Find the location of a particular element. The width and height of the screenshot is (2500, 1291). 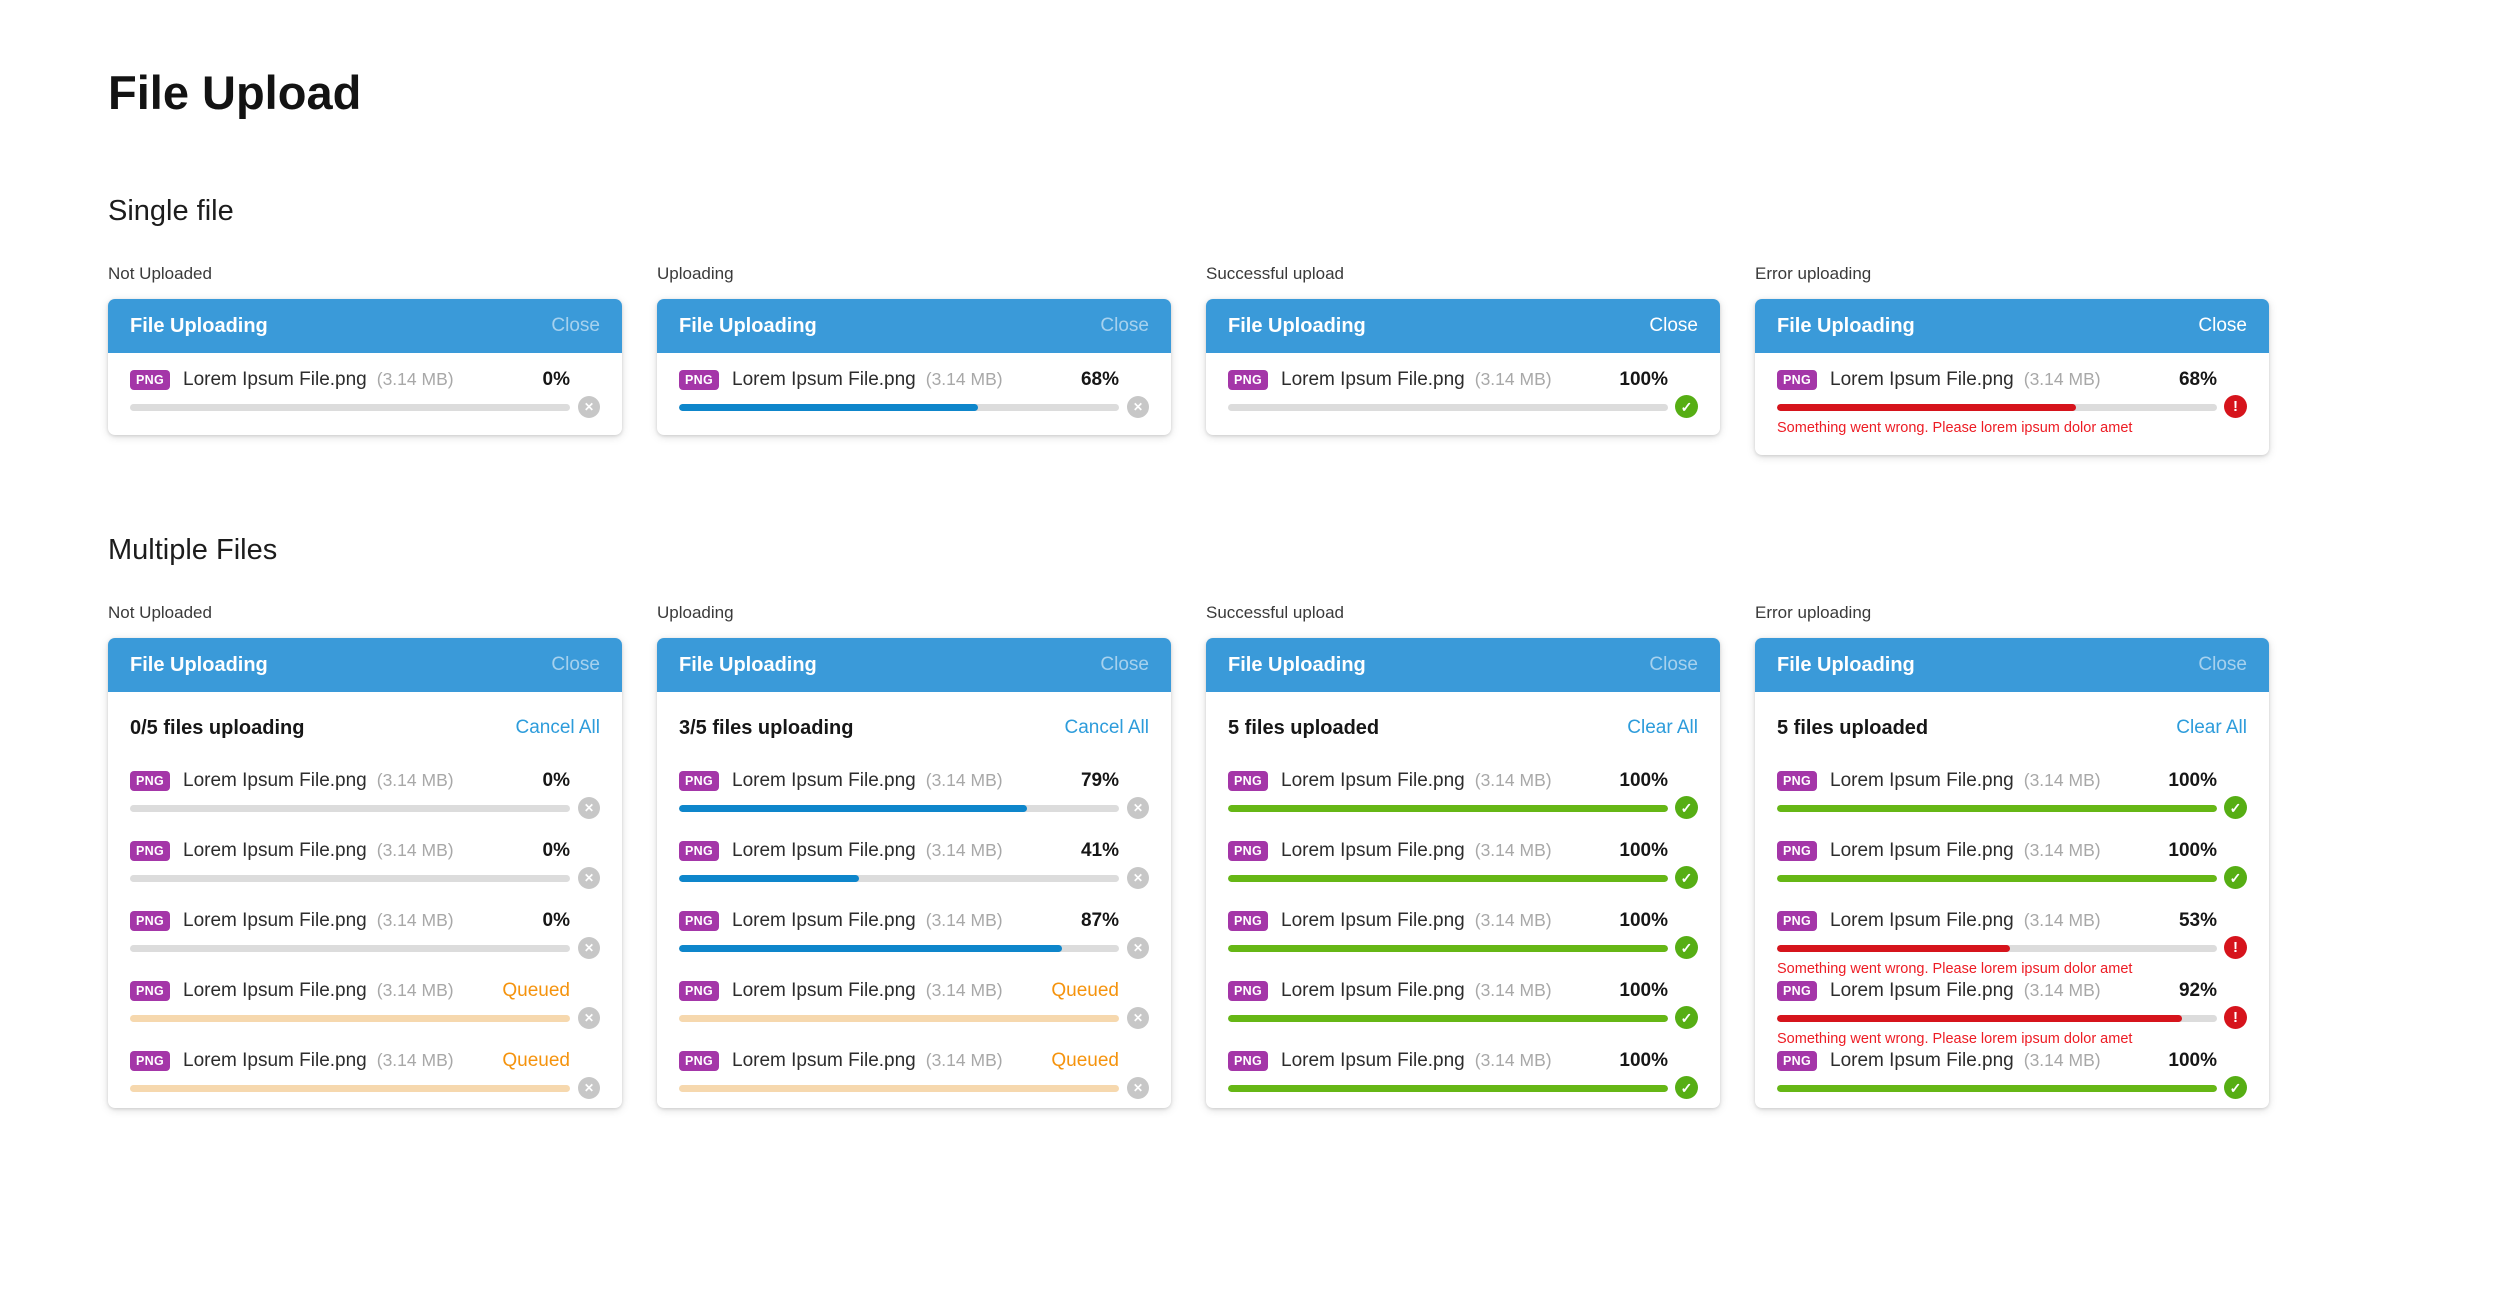

file-row: PNG Lorem Ipsum File.png (3.14 MB) 0% ✕ is located at coordinates (365, 793).